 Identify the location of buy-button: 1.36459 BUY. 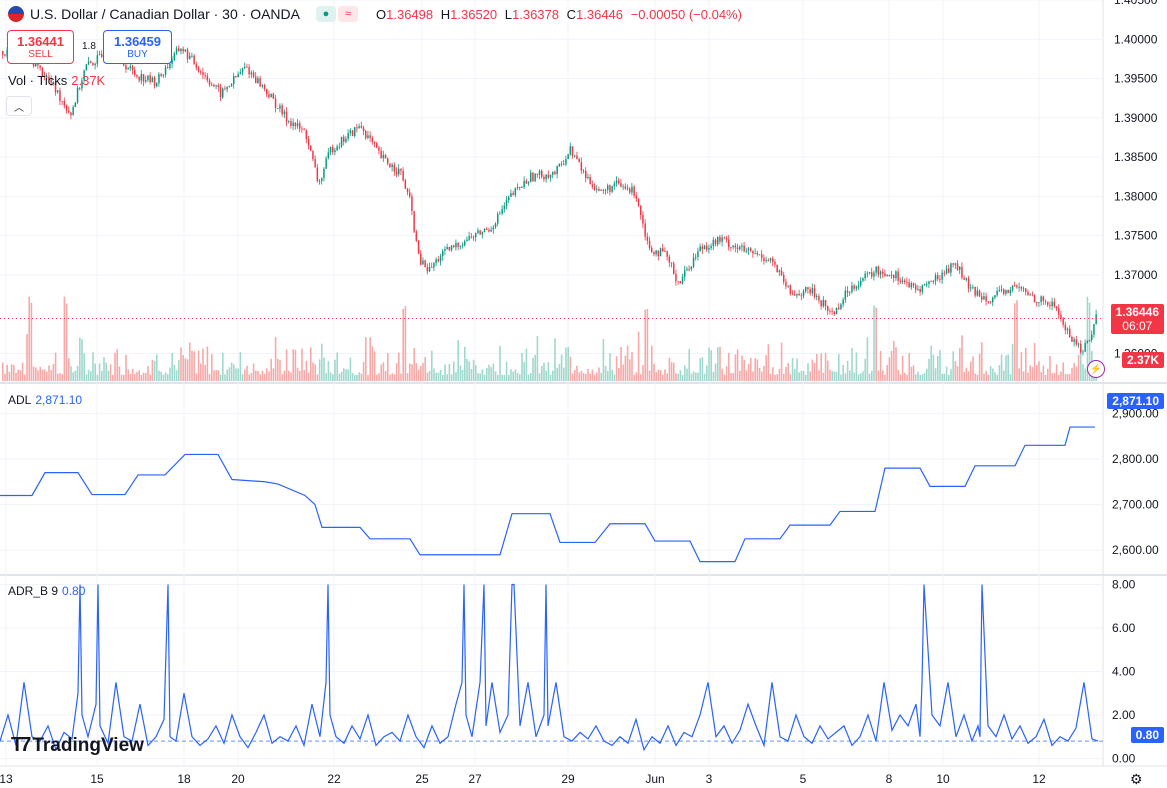
(137, 47).